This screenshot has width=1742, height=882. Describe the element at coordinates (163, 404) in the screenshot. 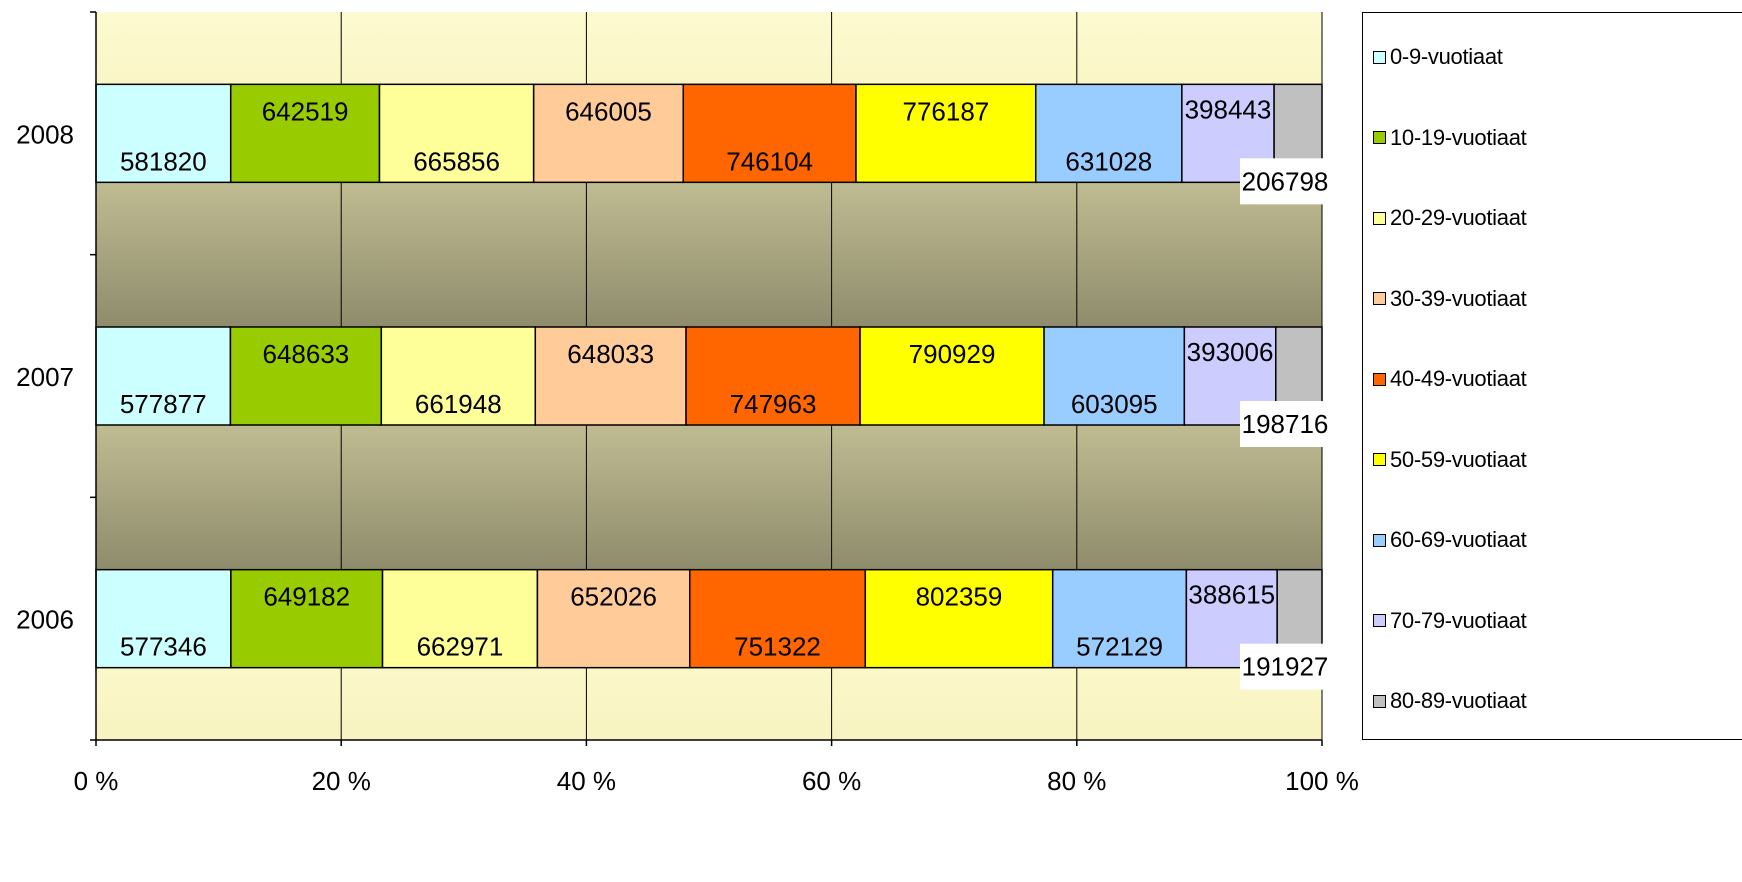

I see `data-label-2007-0-9-vuotiaat: 577877` at that location.